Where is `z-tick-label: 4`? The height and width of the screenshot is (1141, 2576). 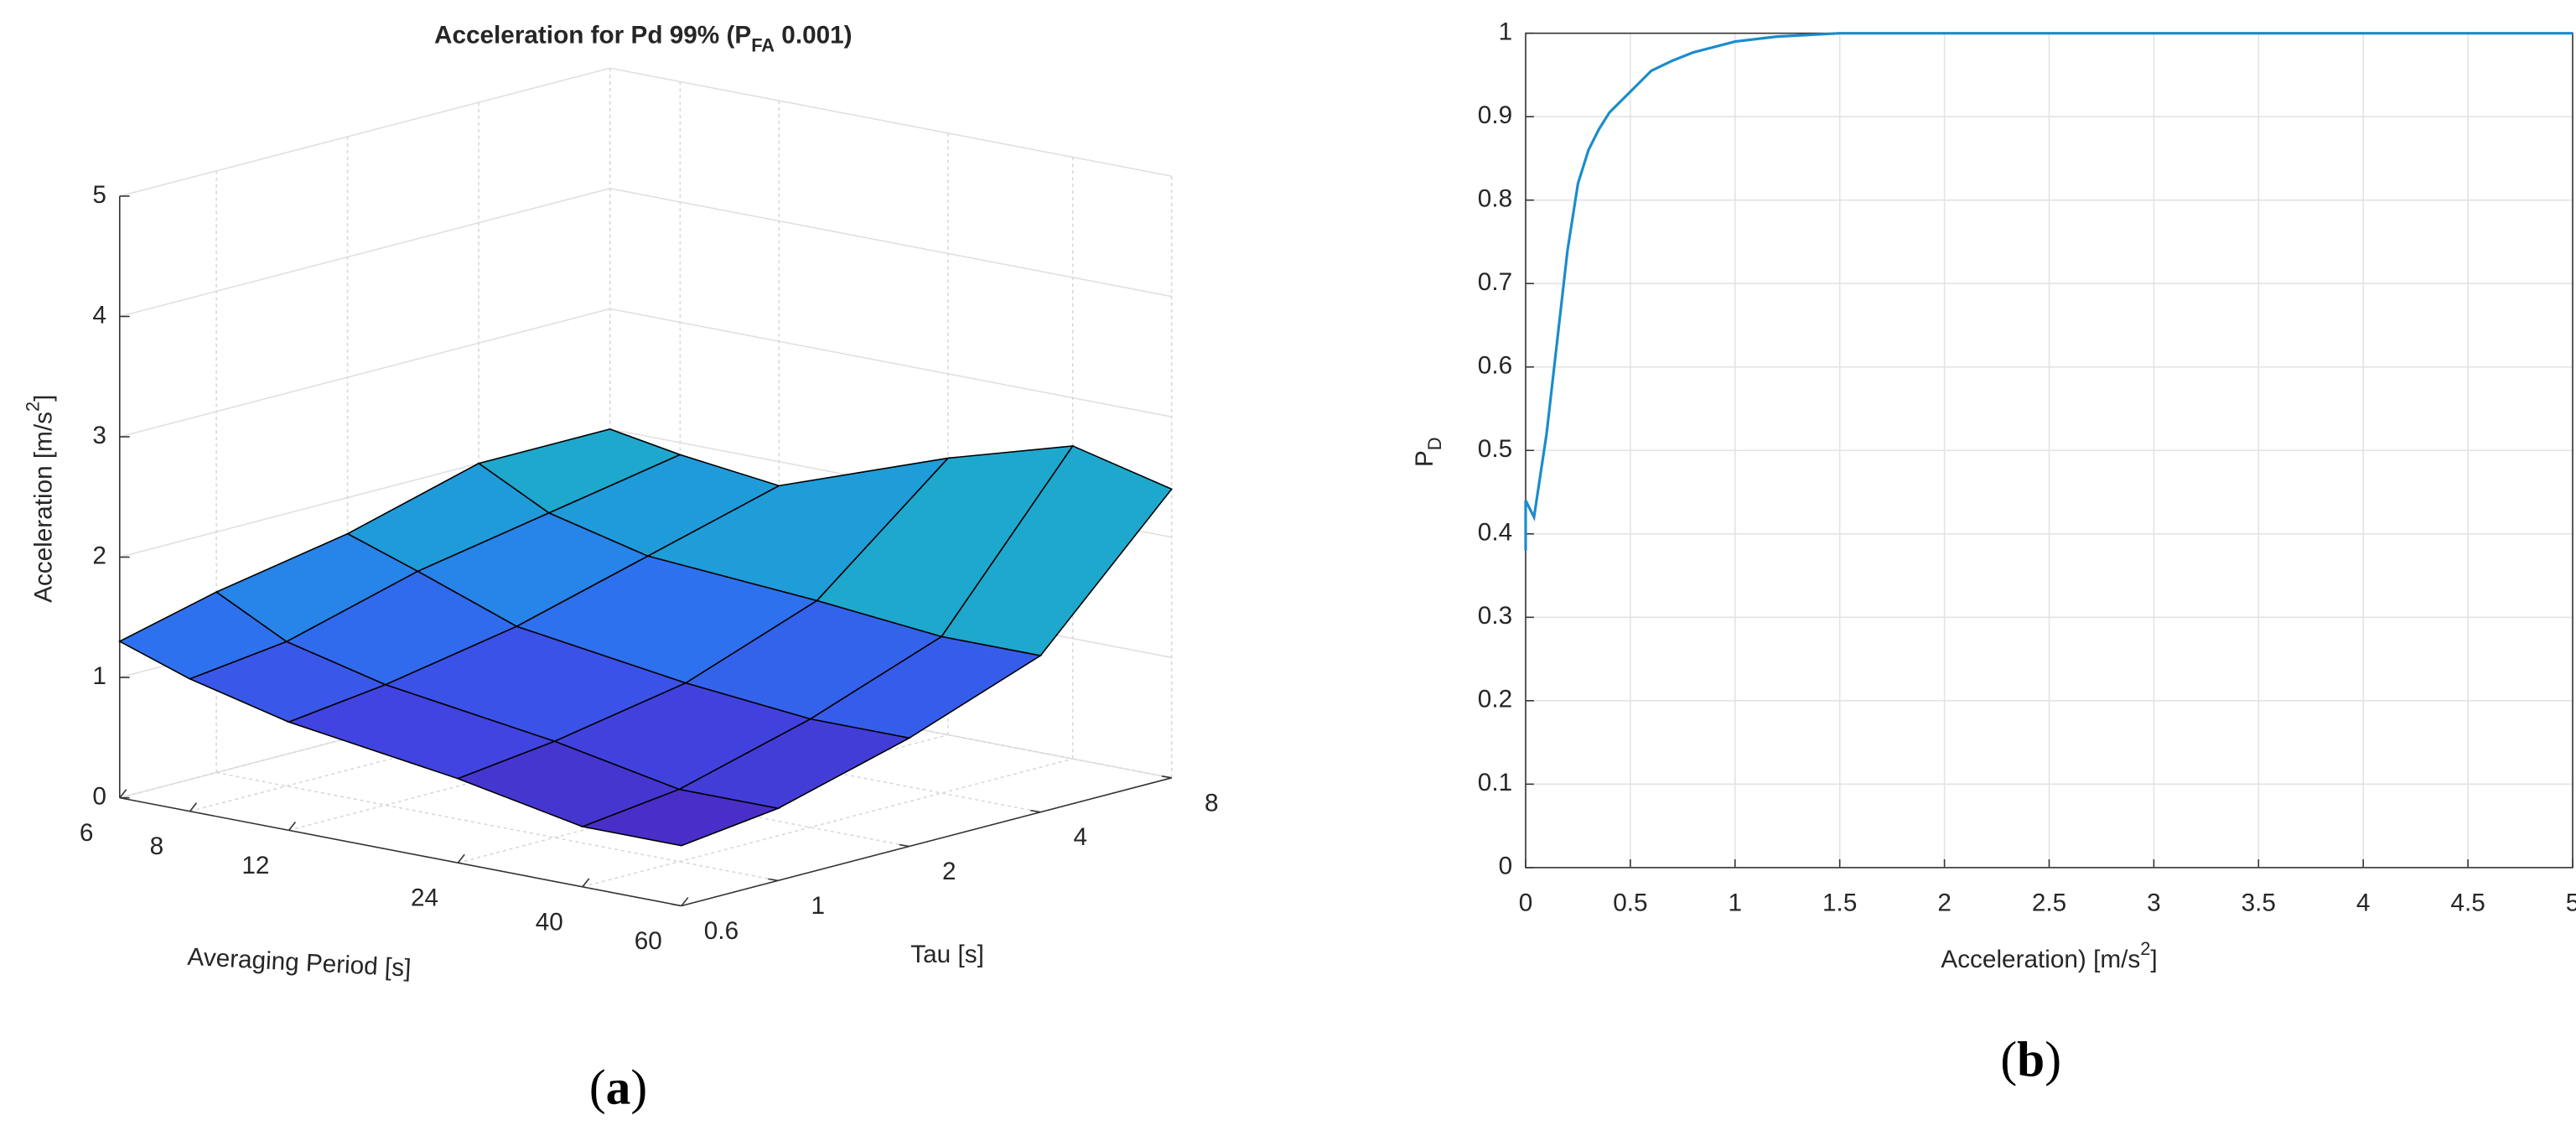
z-tick-label: 4 is located at coordinates (99, 315).